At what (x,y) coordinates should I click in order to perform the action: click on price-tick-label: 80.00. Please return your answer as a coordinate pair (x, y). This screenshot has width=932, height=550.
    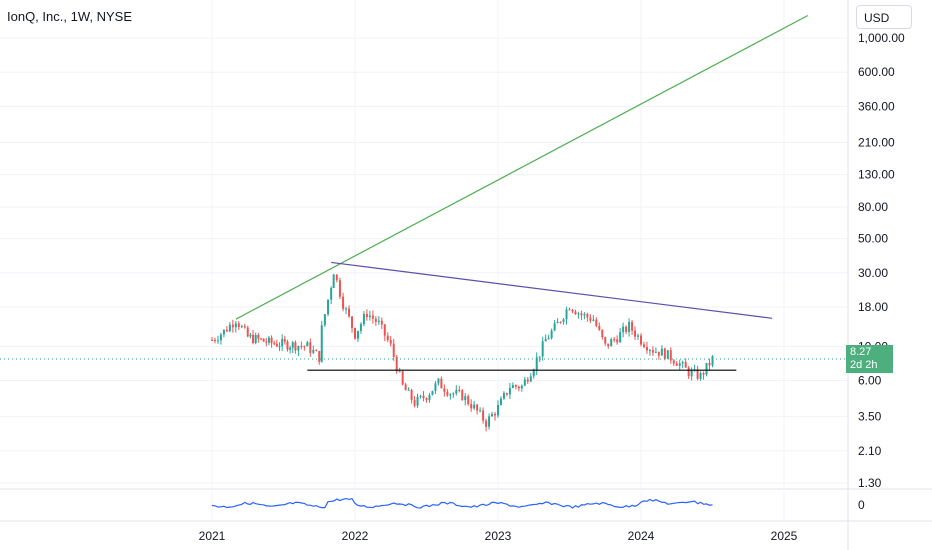
    Looking at the image, I should click on (873, 207).